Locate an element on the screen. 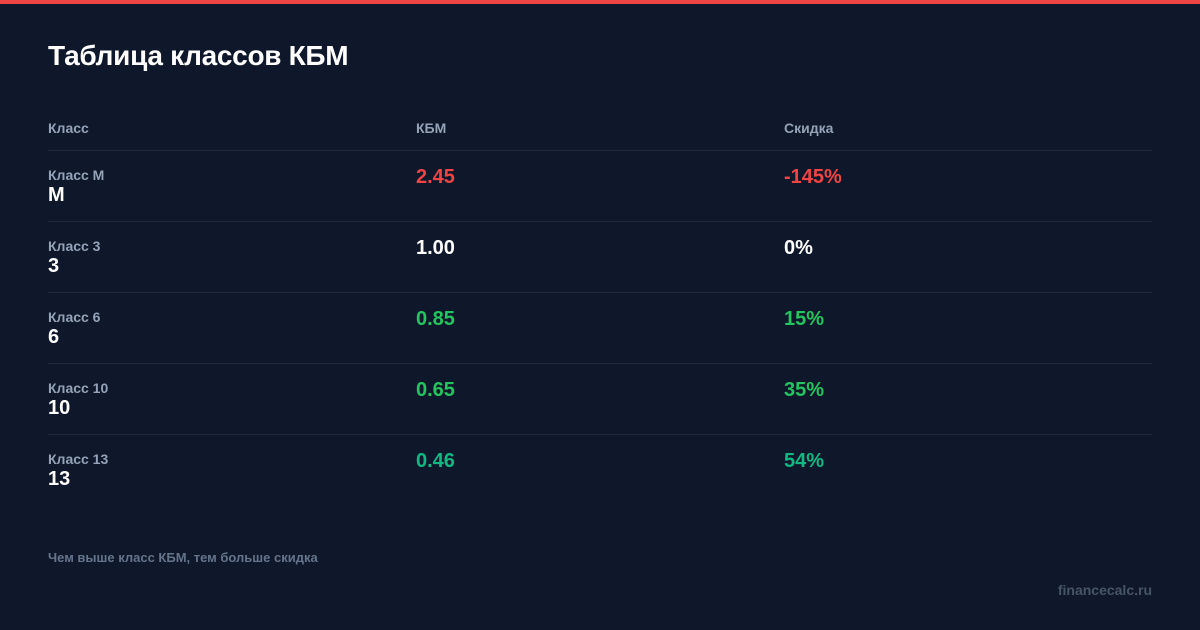 This screenshot has width=1200, height=630. discount-value: 35% is located at coordinates (804, 390).